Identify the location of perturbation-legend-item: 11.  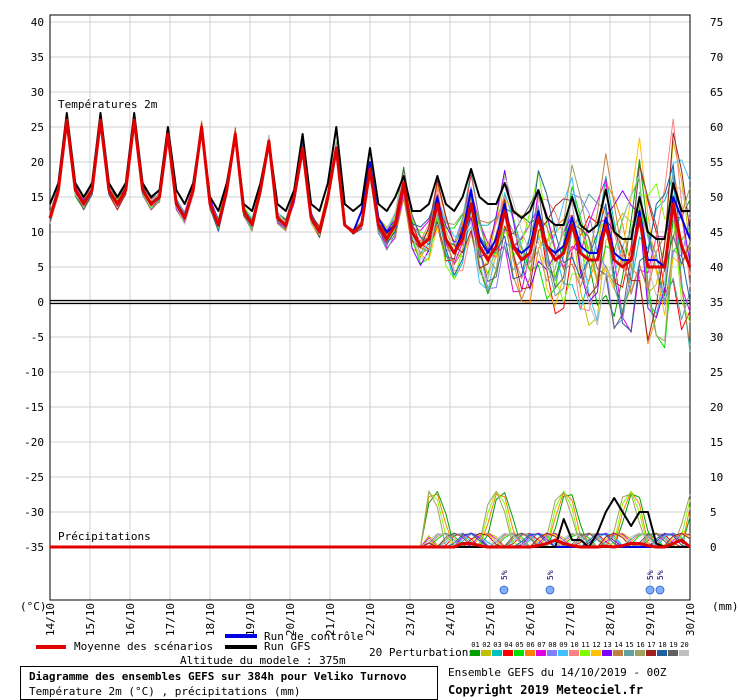
(585, 645).